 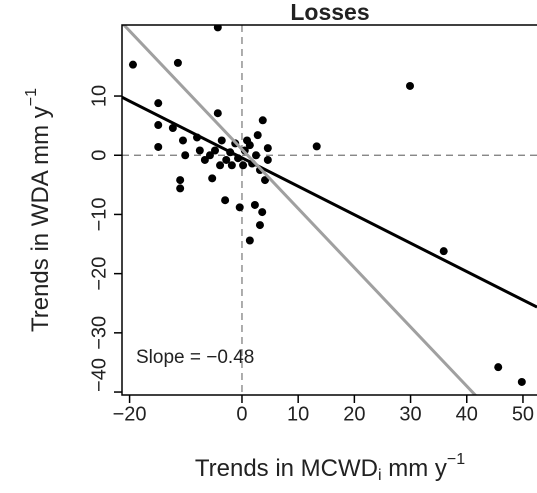 What do you see at coordinates (467, 414) in the screenshot?
I see `x-tick-label: 40` at bounding box center [467, 414].